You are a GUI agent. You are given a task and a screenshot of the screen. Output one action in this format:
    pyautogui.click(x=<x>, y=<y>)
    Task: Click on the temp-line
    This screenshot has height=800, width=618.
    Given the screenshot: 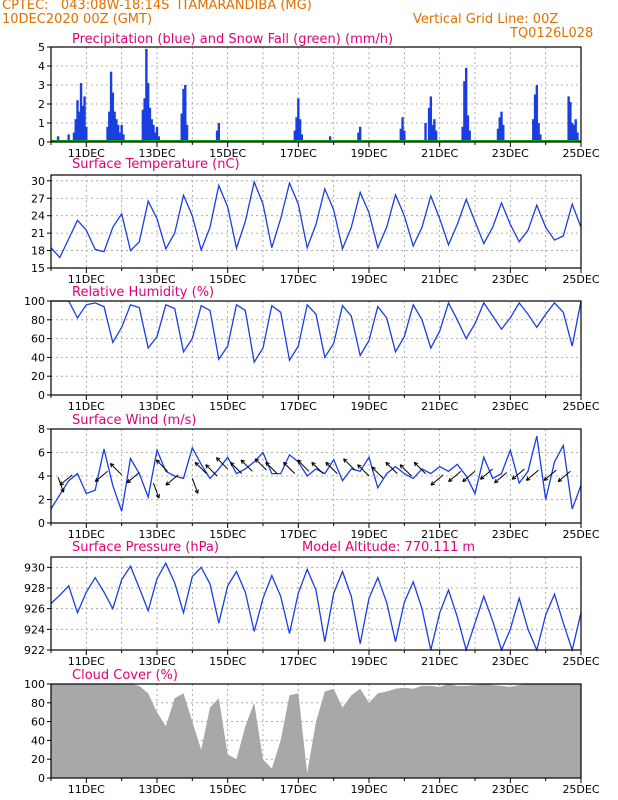 What is the action you would take?
    pyautogui.click(x=316, y=219)
    